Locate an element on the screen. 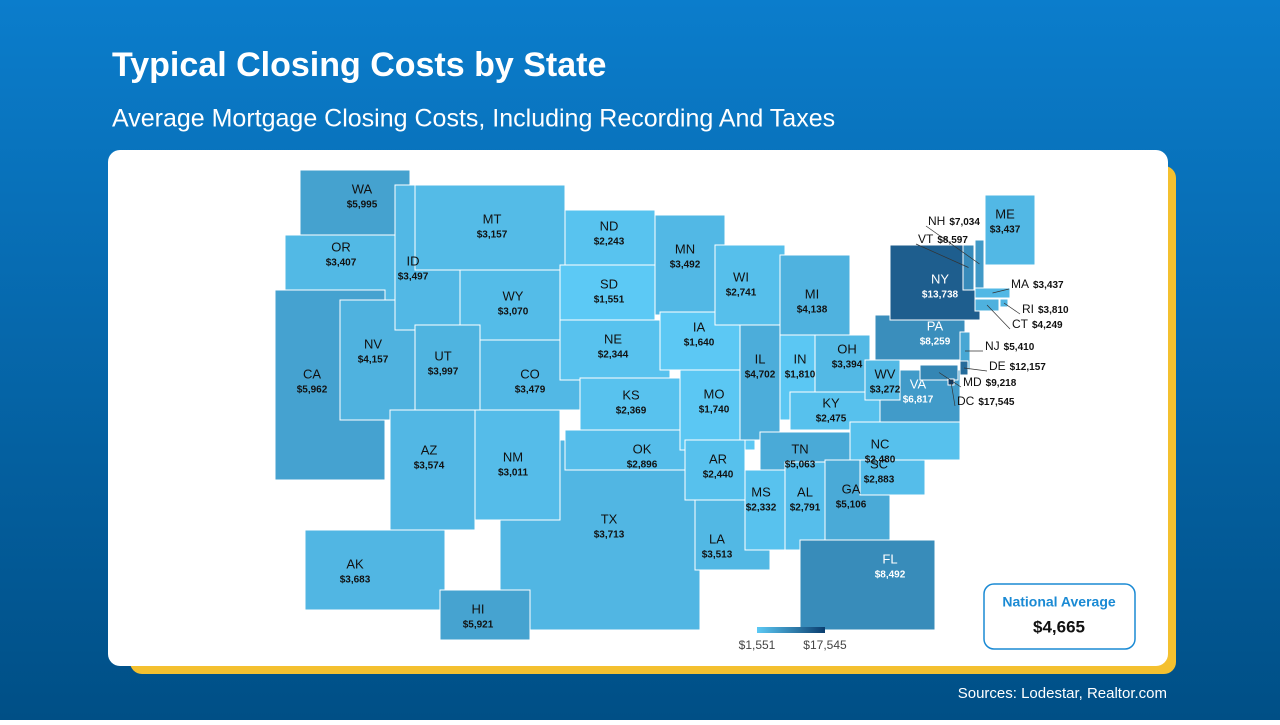 This screenshot has width=1280, height=725. state-value: $3,157 is located at coordinates (492, 235).